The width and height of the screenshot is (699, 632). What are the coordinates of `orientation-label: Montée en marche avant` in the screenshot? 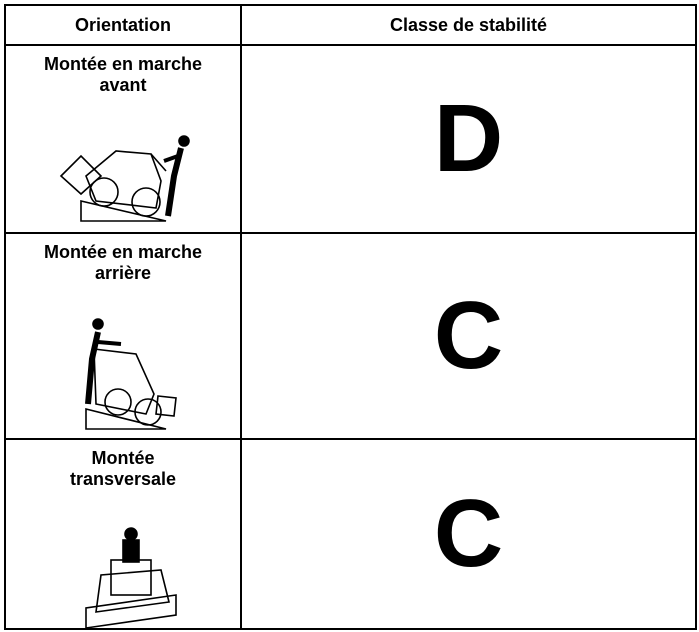 It's located at (123, 75).